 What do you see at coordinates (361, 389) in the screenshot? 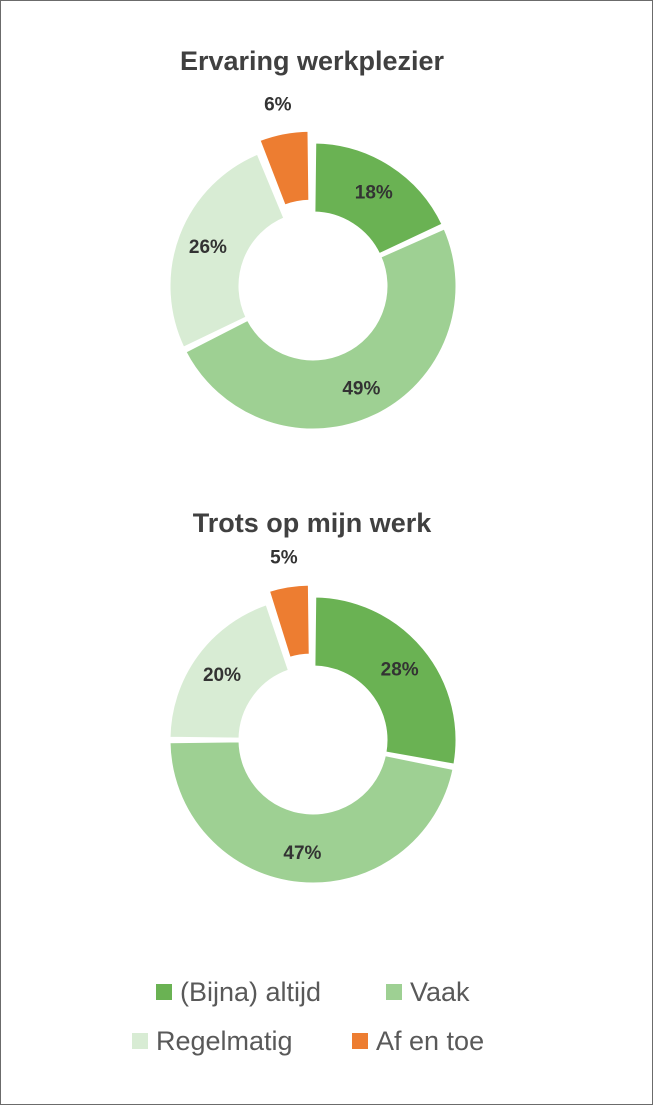
I see `data-label-vaak: 49%` at bounding box center [361, 389].